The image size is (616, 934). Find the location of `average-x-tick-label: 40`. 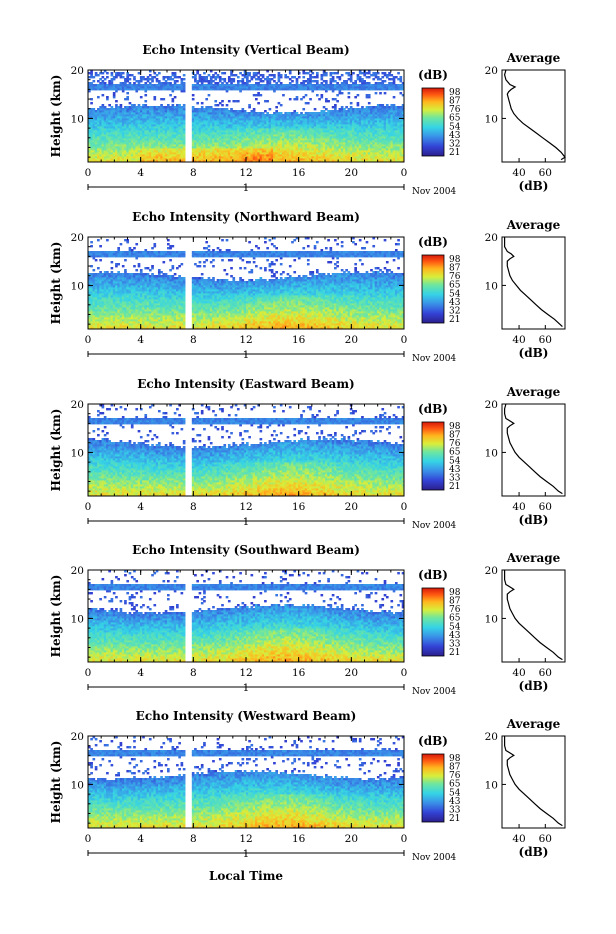

average-x-tick-label: 40 is located at coordinates (518, 173).